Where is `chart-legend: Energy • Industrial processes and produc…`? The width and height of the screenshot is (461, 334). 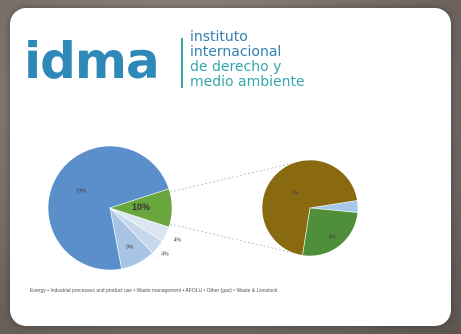
chart-legend: Energy • Industrial processes and produc… is located at coordinates (154, 291).